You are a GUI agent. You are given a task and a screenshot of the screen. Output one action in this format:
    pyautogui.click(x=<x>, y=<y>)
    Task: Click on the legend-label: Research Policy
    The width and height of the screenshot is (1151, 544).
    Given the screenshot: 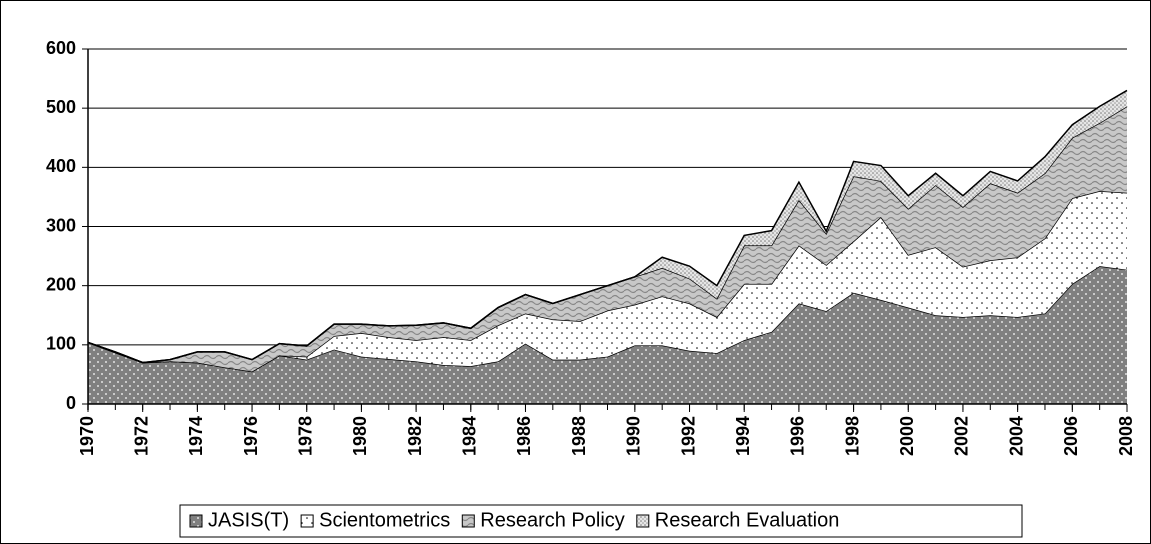 What is the action you would take?
    pyautogui.click(x=552, y=520)
    